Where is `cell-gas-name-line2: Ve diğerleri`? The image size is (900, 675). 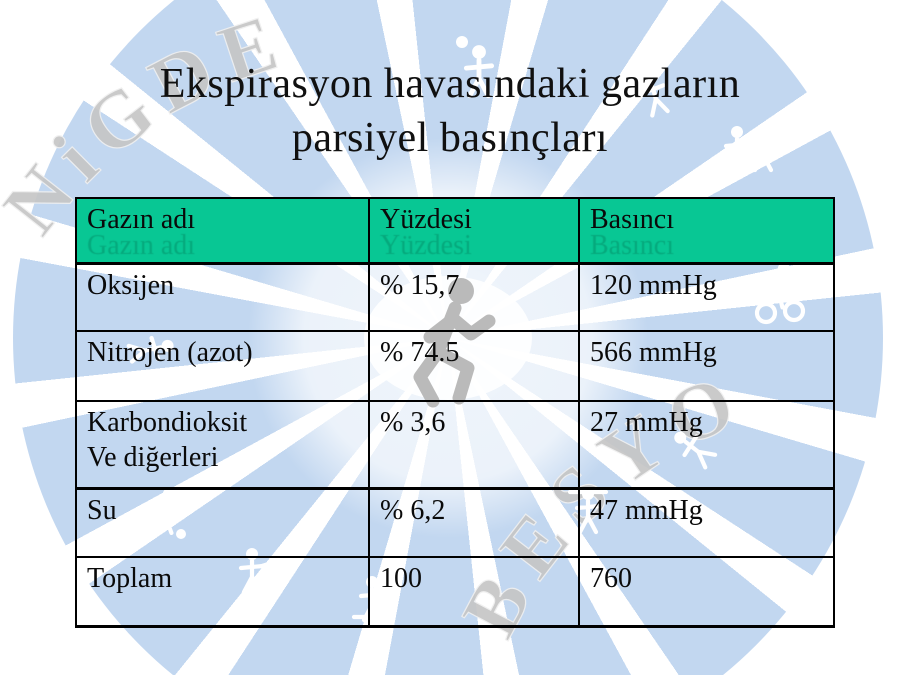
cell-gas-name-line2: Ve diğerleri is located at coordinates (153, 457).